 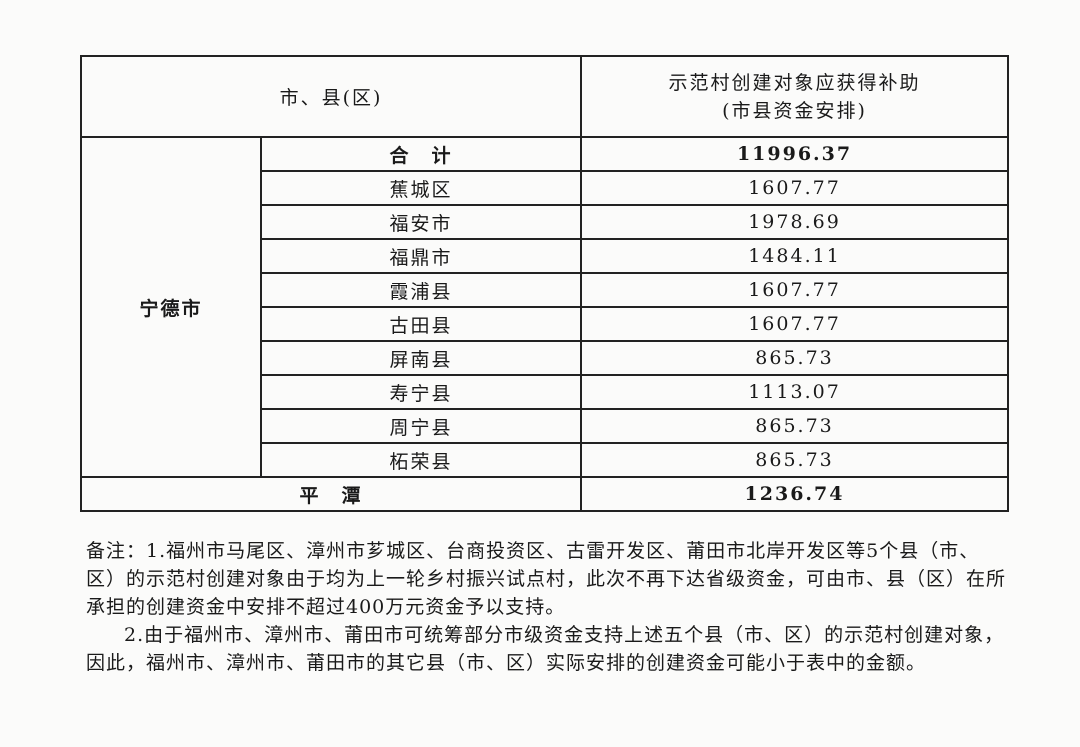 I want to click on table-row: 蕉城区 1607.77, so click(x=545, y=188).